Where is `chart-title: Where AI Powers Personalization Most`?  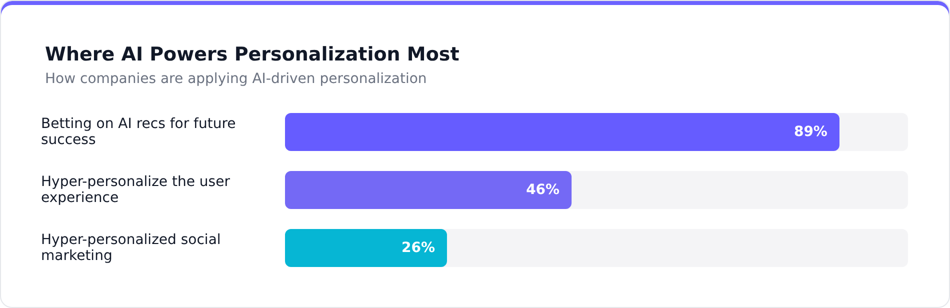
chart-title: Where AI Powers Personalization Most is located at coordinates (252, 55).